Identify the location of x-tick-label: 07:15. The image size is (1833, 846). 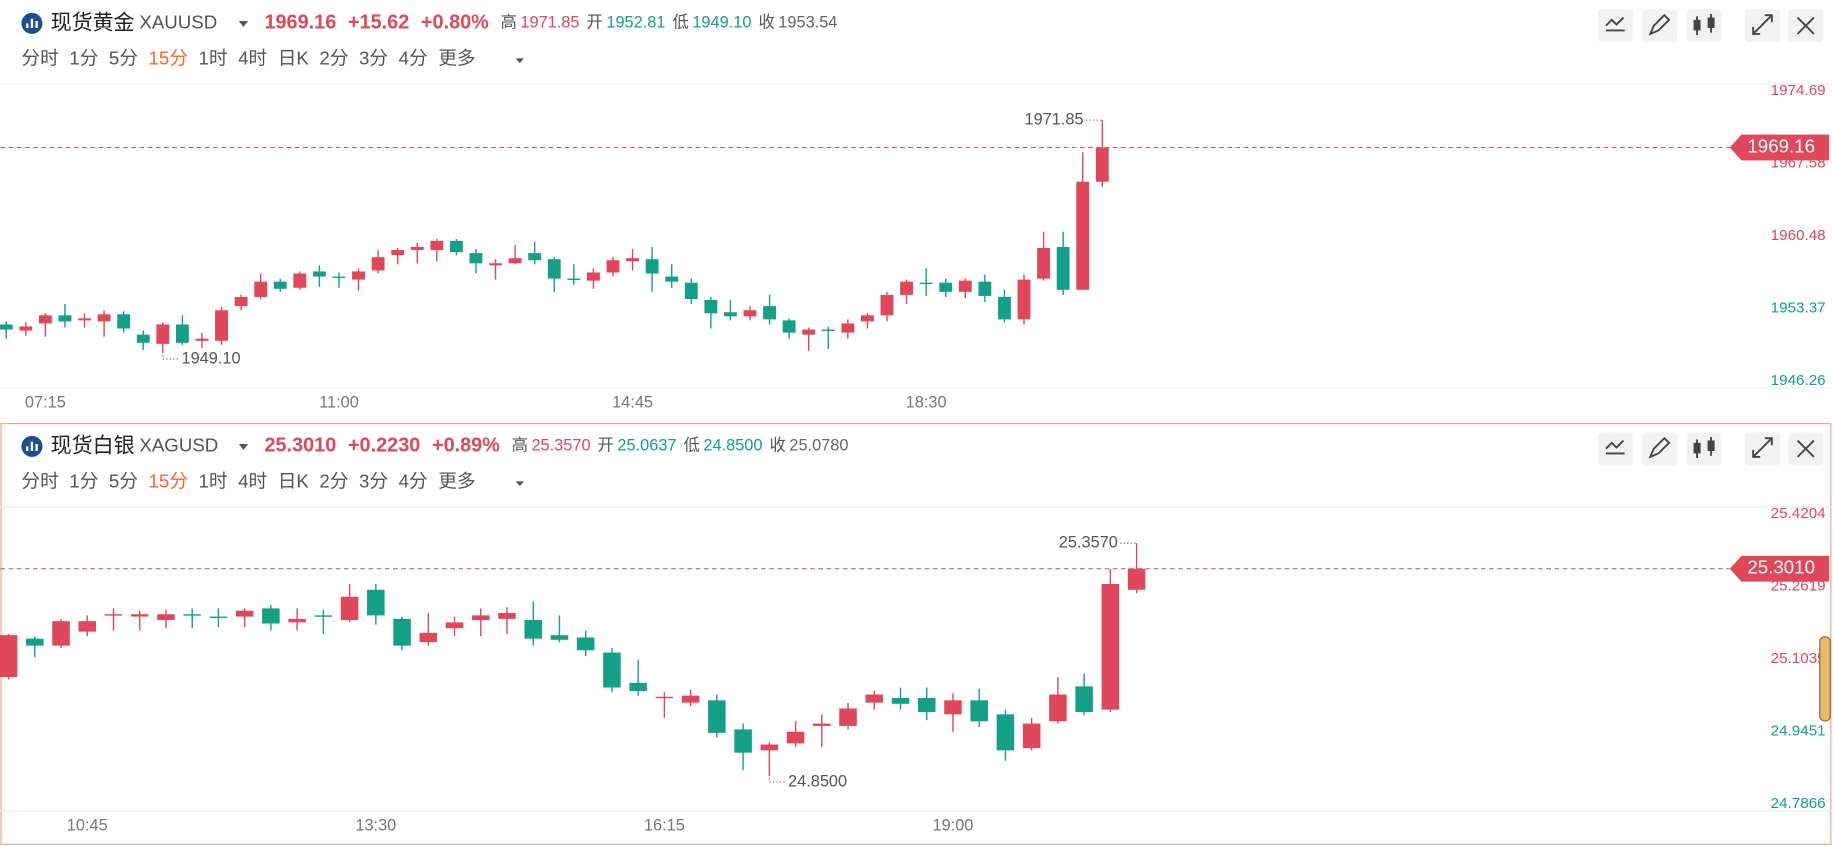
(45, 402).